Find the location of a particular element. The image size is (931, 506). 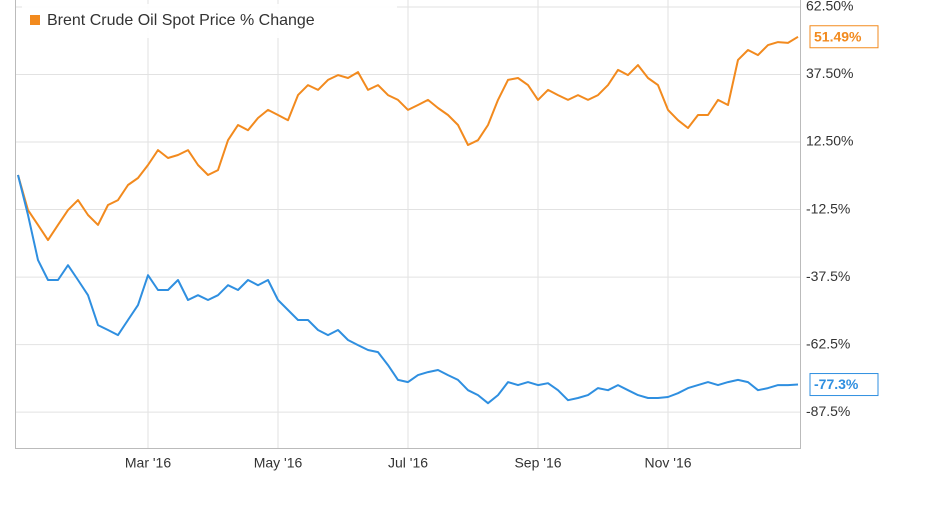

x-tick-label: Nov '16 is located at coordinates (667, 463).